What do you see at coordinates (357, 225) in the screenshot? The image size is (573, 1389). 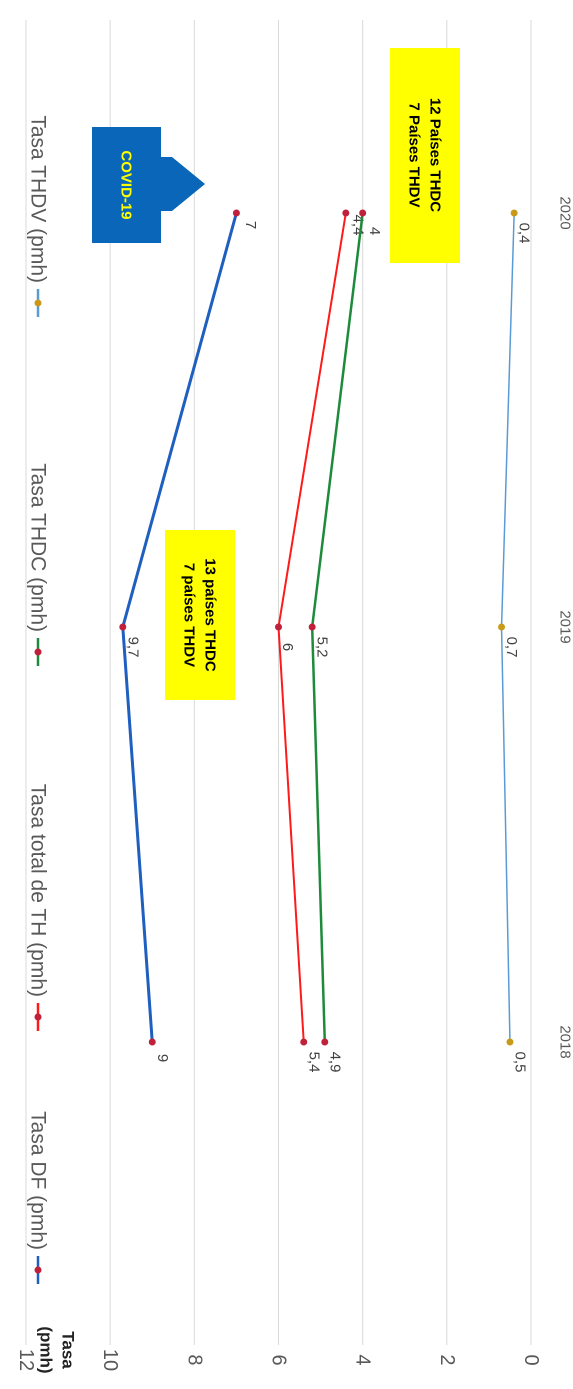 I see `data-label: 4,4` at bounding box center [357, 225].